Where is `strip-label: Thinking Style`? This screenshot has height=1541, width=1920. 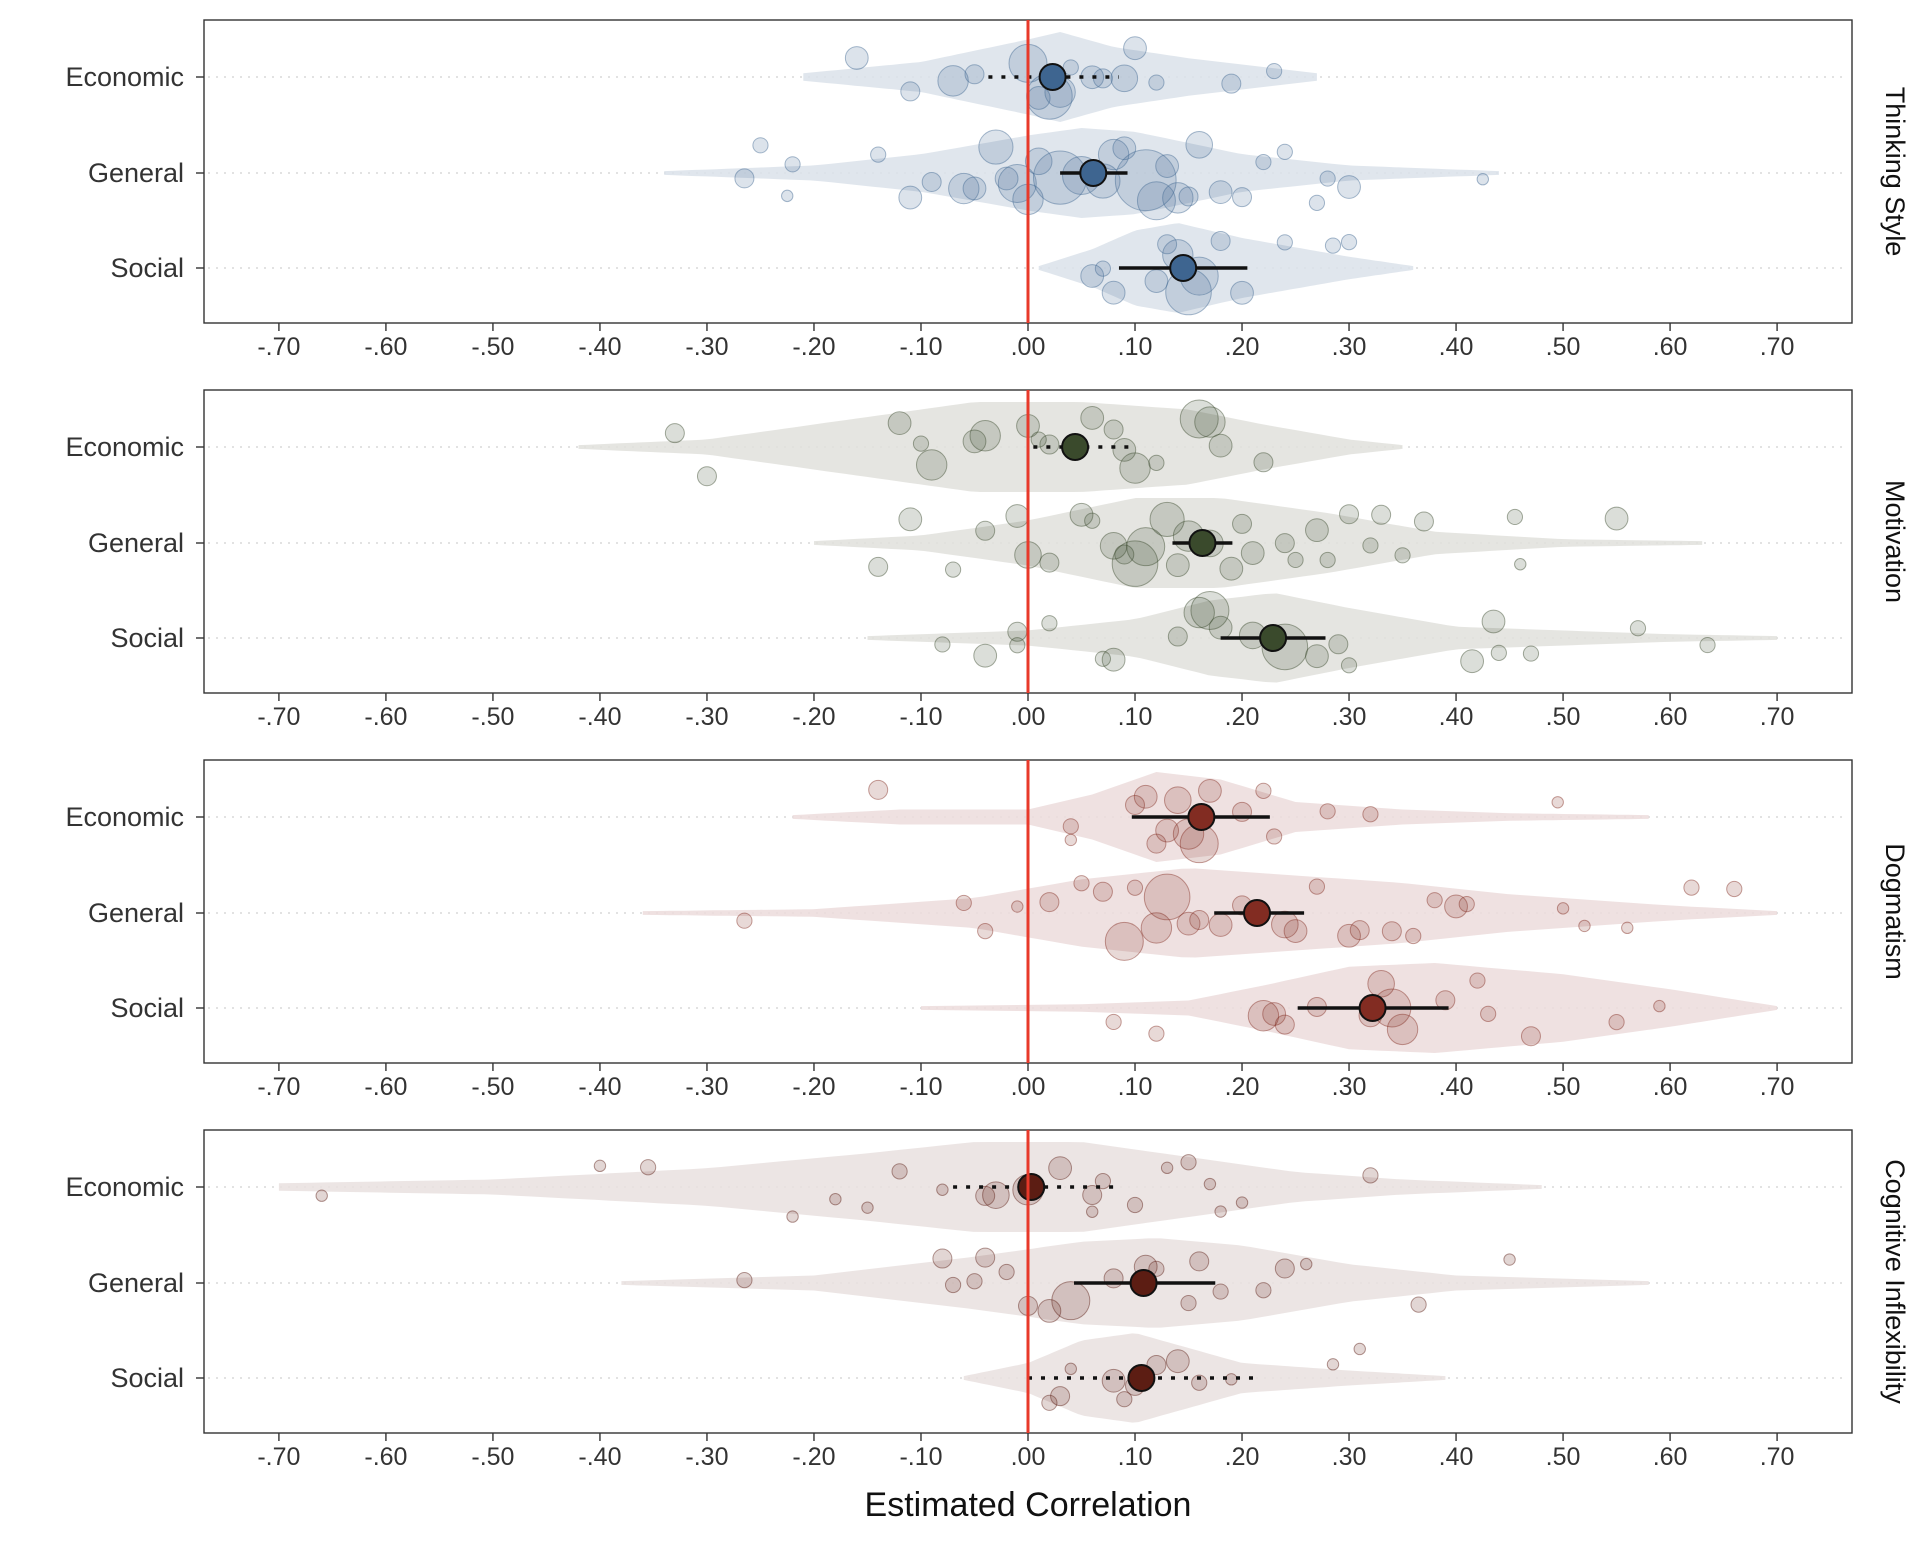
strip-label: Thinking Style is located at coordinates (1895, 172).